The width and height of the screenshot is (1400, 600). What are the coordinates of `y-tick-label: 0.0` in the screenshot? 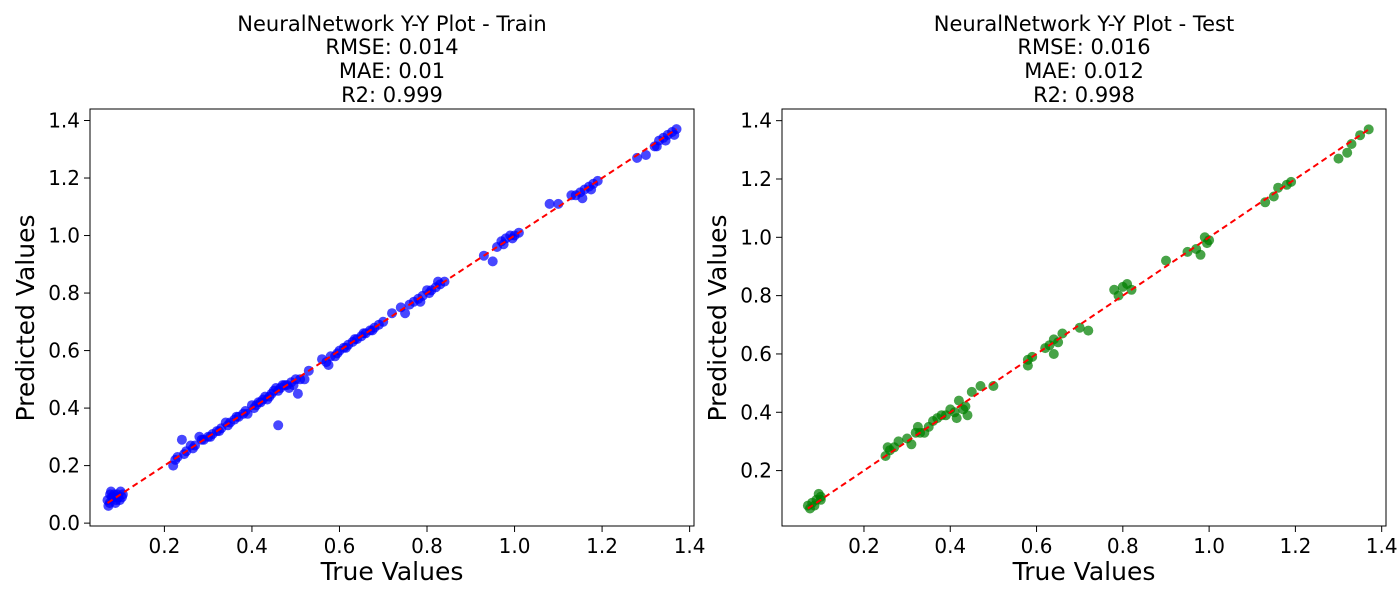 It's located at (64, 523).